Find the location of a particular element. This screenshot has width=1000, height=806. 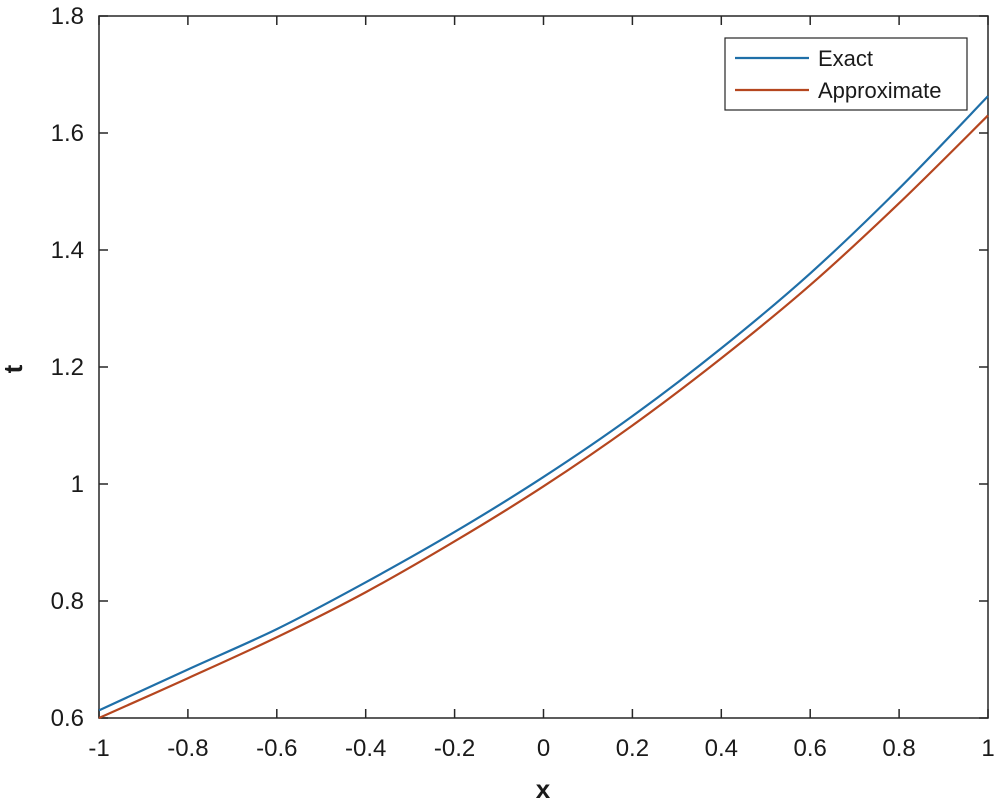

y-tick-label: 1.4 is located at coordinates (67, 250).